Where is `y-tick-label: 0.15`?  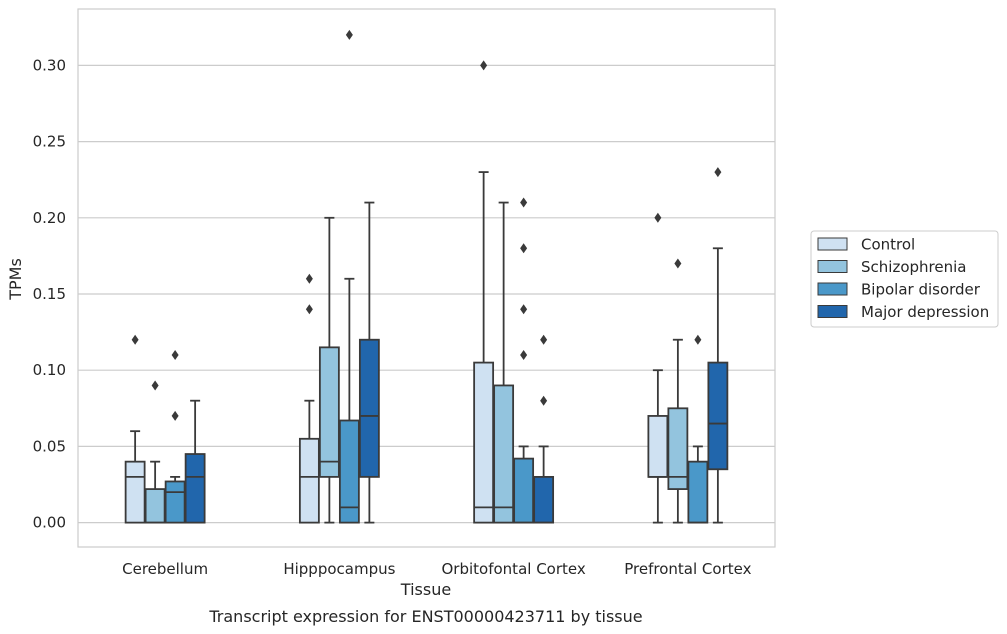 y-tick-label: 0.15 is located at coordinates (49, 294).